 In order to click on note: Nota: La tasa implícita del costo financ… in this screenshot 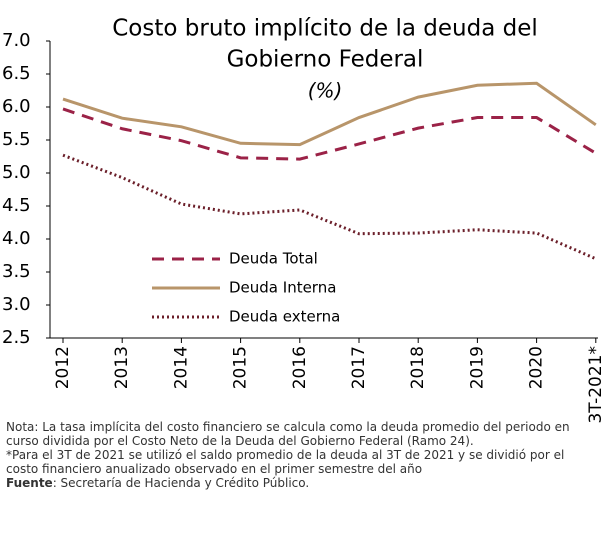, I will do `click(288, 434)`.